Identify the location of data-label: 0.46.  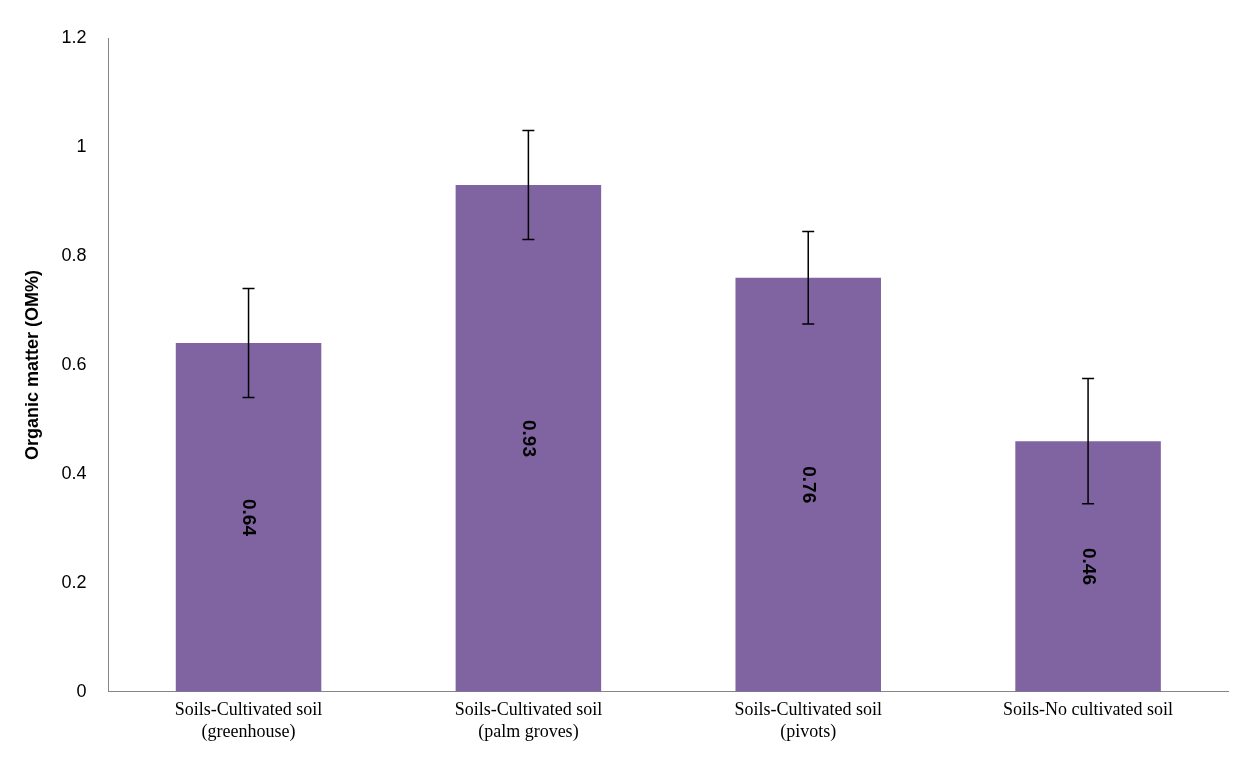
(1089, 566).